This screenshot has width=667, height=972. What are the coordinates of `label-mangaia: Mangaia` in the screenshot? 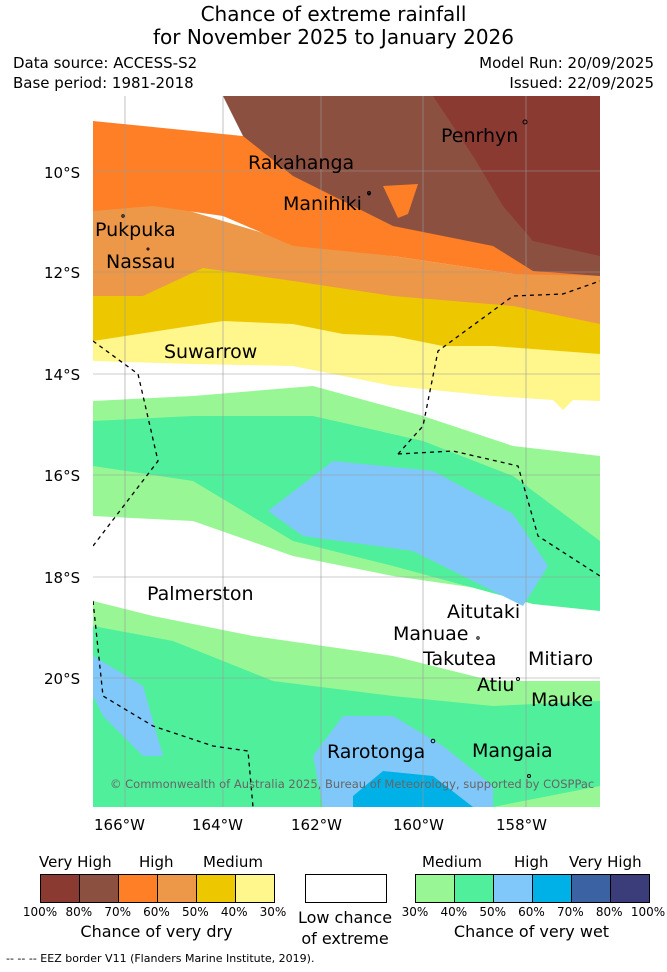 It's located at (512, 751).